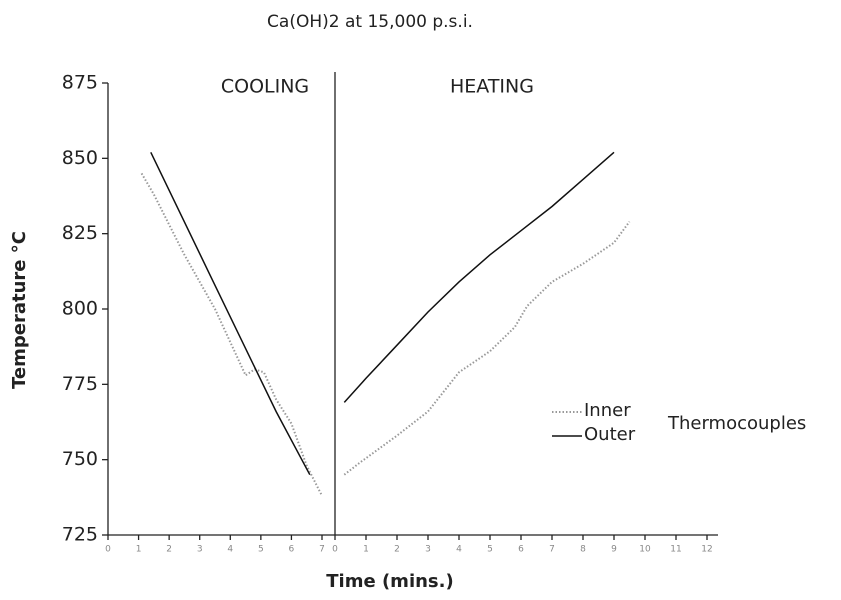 The image size is (841, 600). What do you see at coordinates (736, 423) in the screenshot?
I see `legend-title: Thermocouples` at bounding box center [736, 423].